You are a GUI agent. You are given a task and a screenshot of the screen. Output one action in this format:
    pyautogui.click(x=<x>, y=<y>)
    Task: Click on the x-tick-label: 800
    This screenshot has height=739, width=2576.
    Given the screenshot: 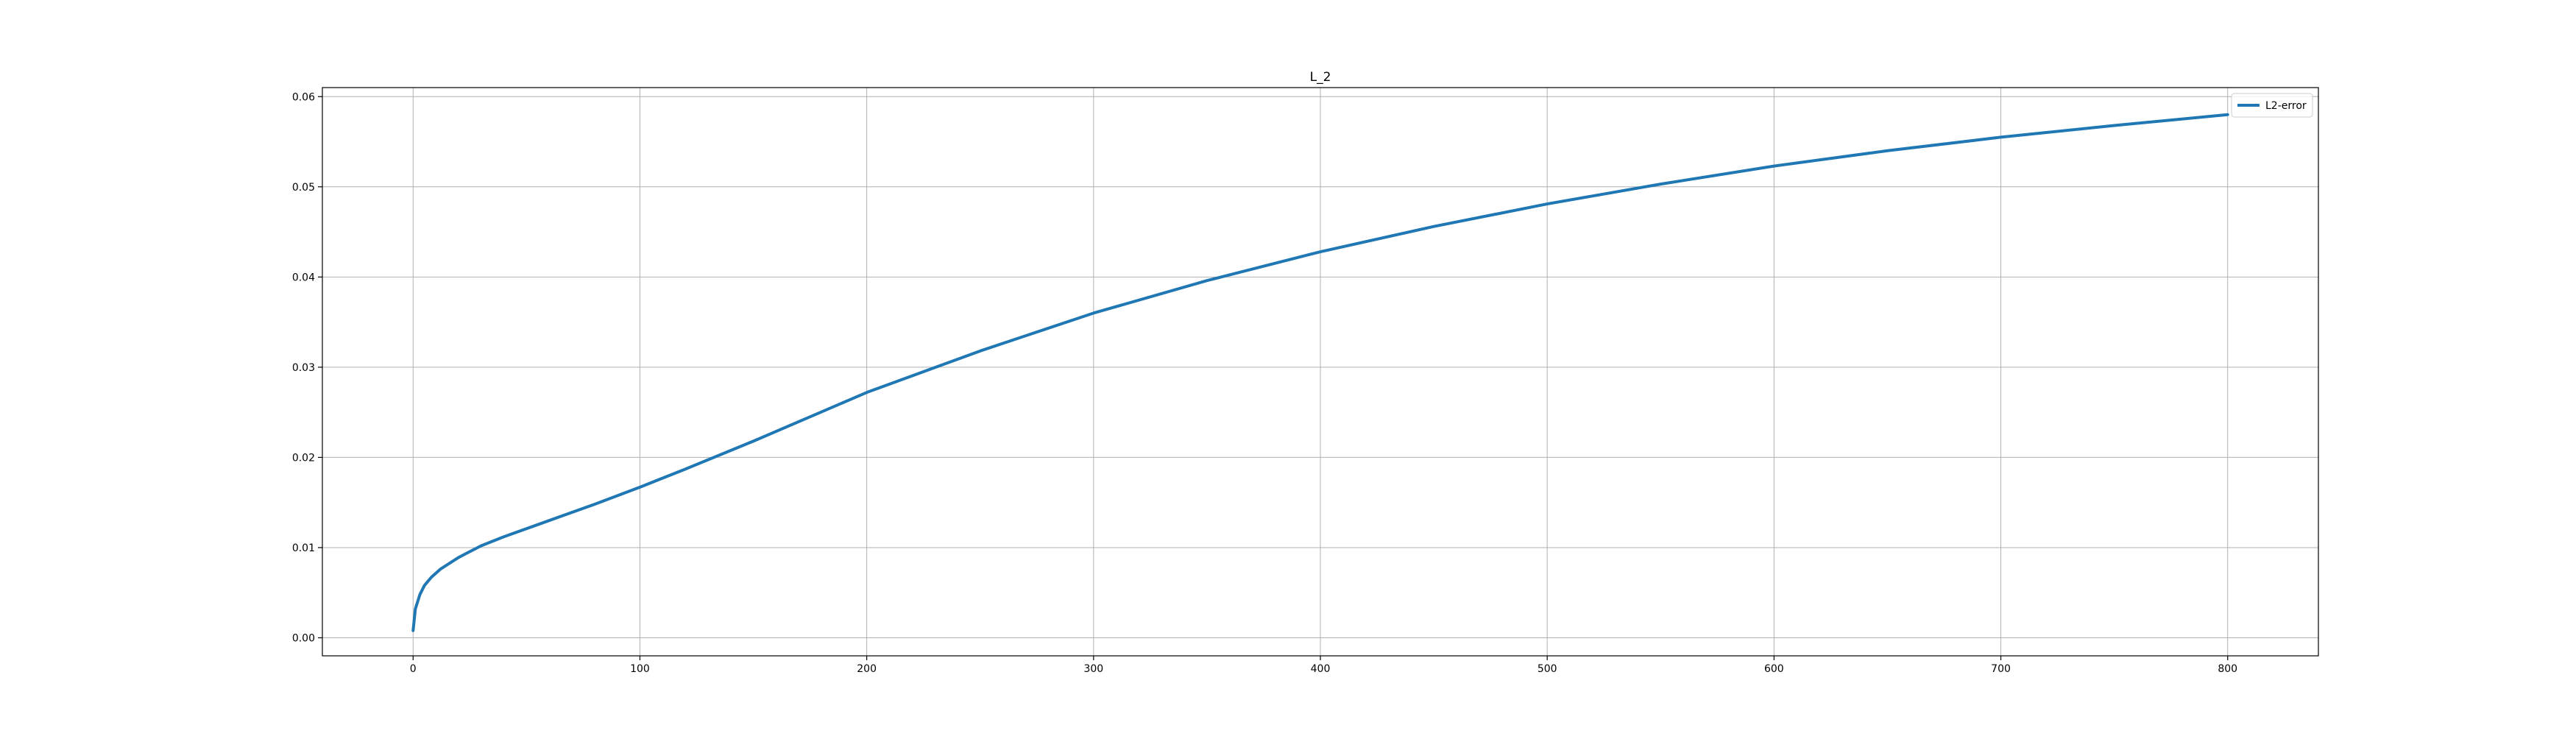 What is the action you would take?
    pyautogui.click(x=2227, y=669)
    